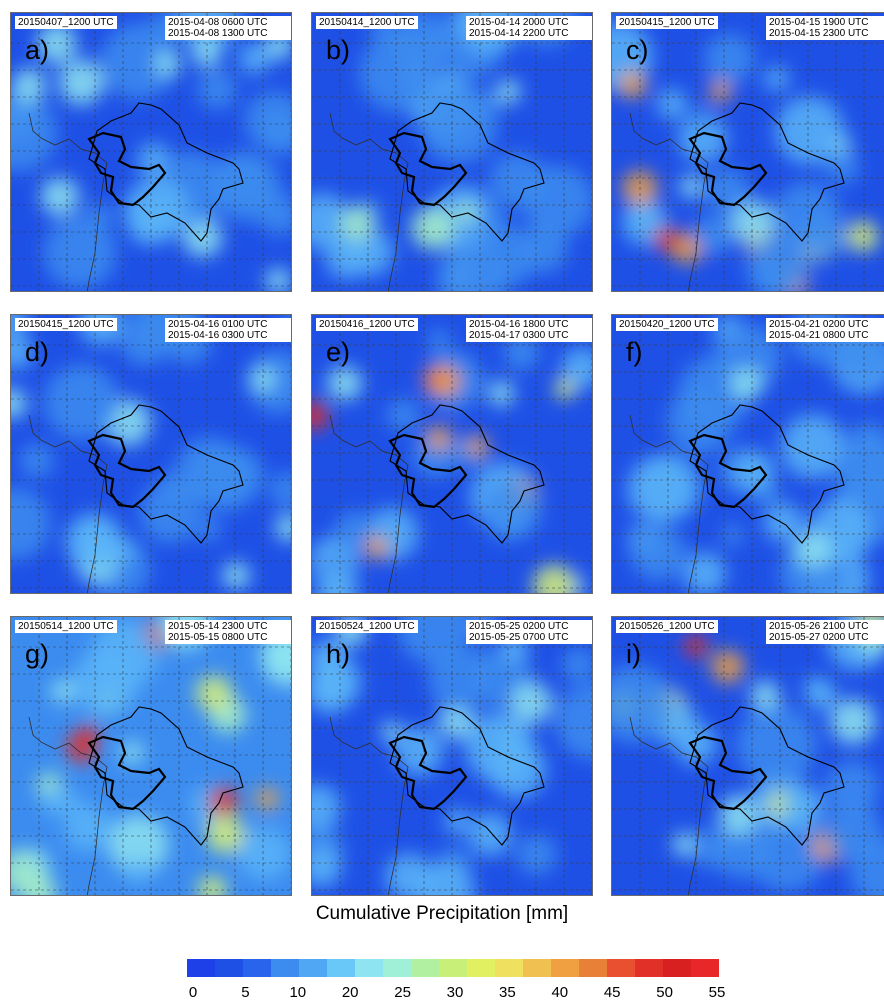 The height and width of the screenshot is (1001, 884). What do you see at coordinates (338, 50) in the screenshot?
I see `panel-letter: b)` at bounding box center [338, 50].